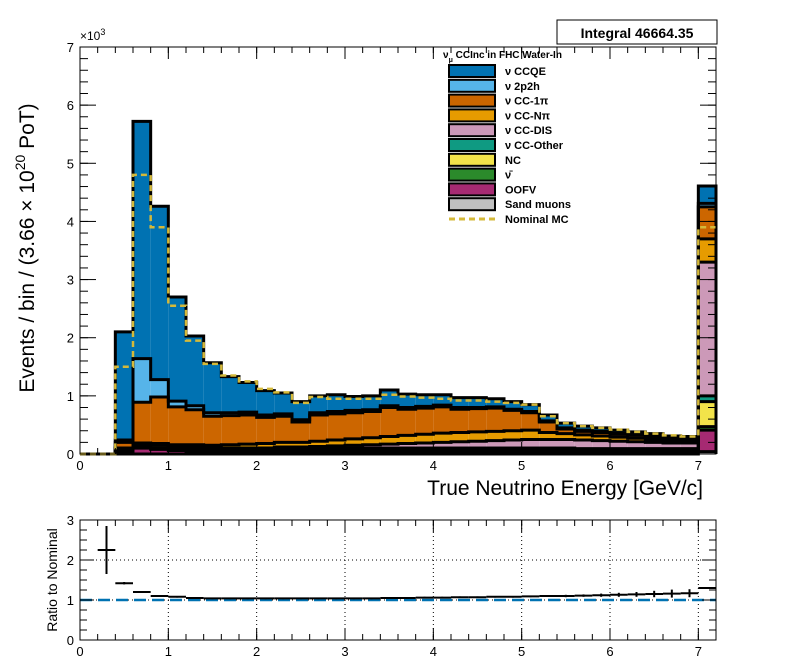  What do you see at coordinates (534, 146) in the screenshot?
I see `legend-label: ν CC-Other` at bounding box center [534, 146].